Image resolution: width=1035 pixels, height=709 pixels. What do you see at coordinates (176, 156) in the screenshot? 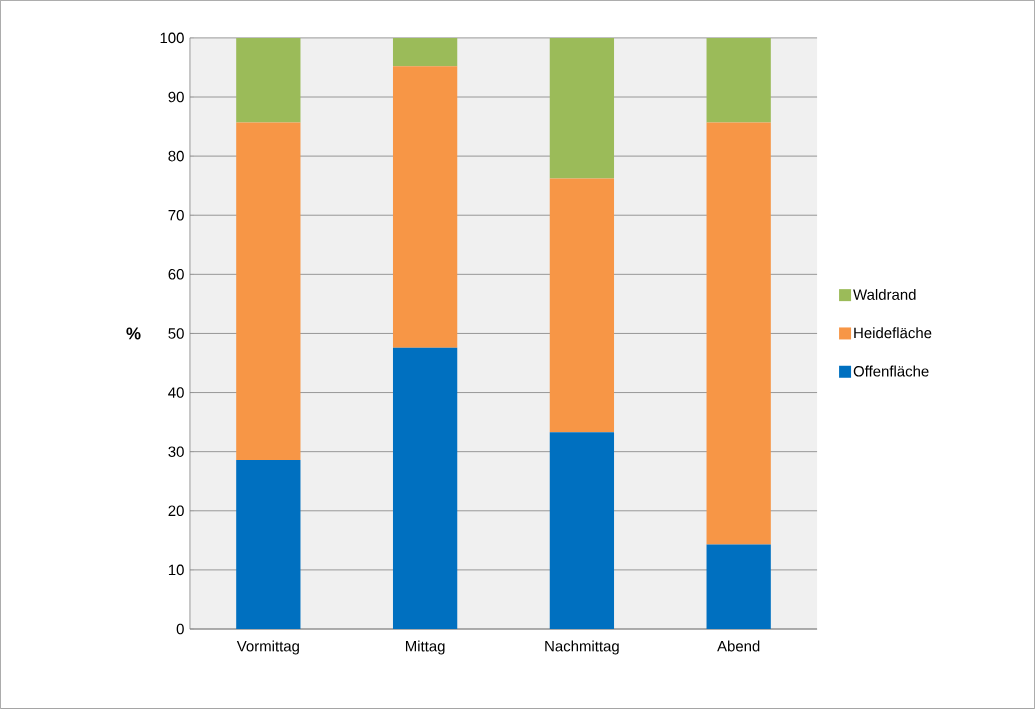
I see `y-tick-label: 80` at bounding box center [176, 156].